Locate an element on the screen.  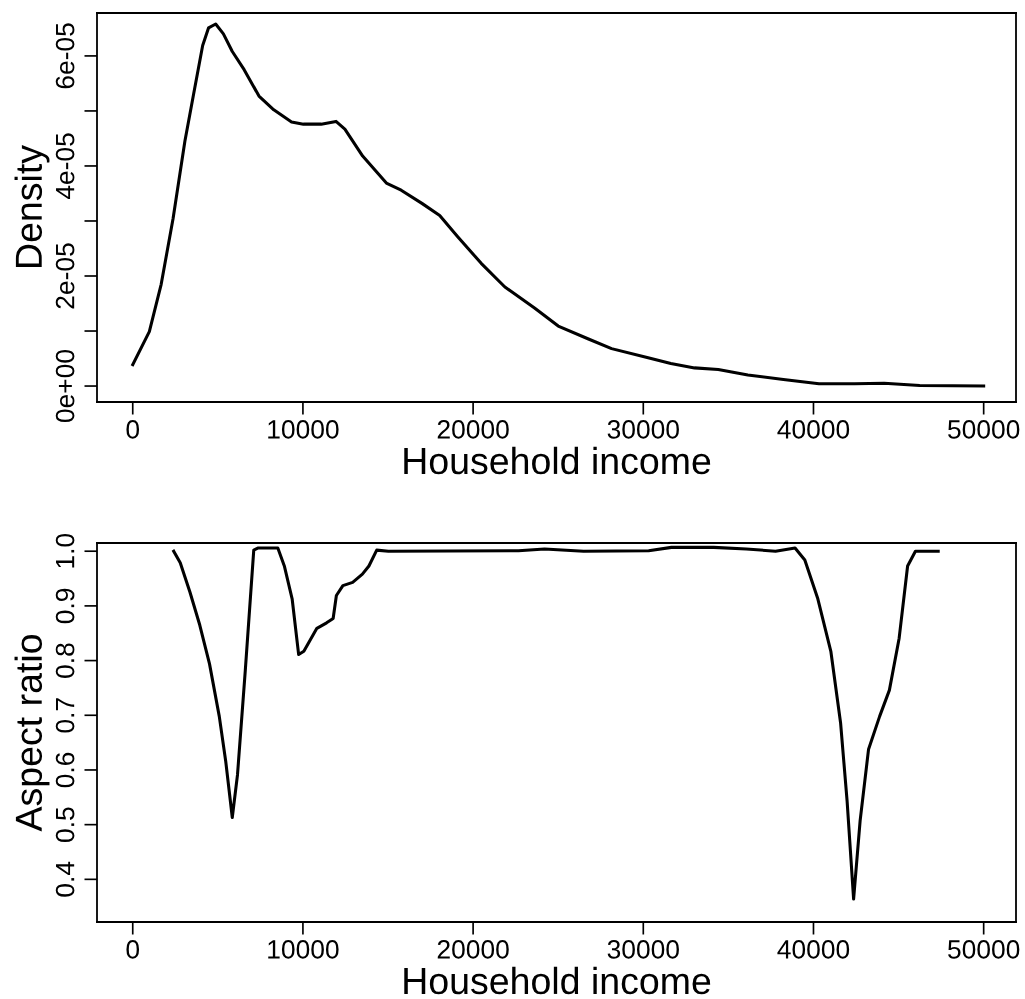
y-axis-title: Aspect ratio is located at coordinates (32, 733).